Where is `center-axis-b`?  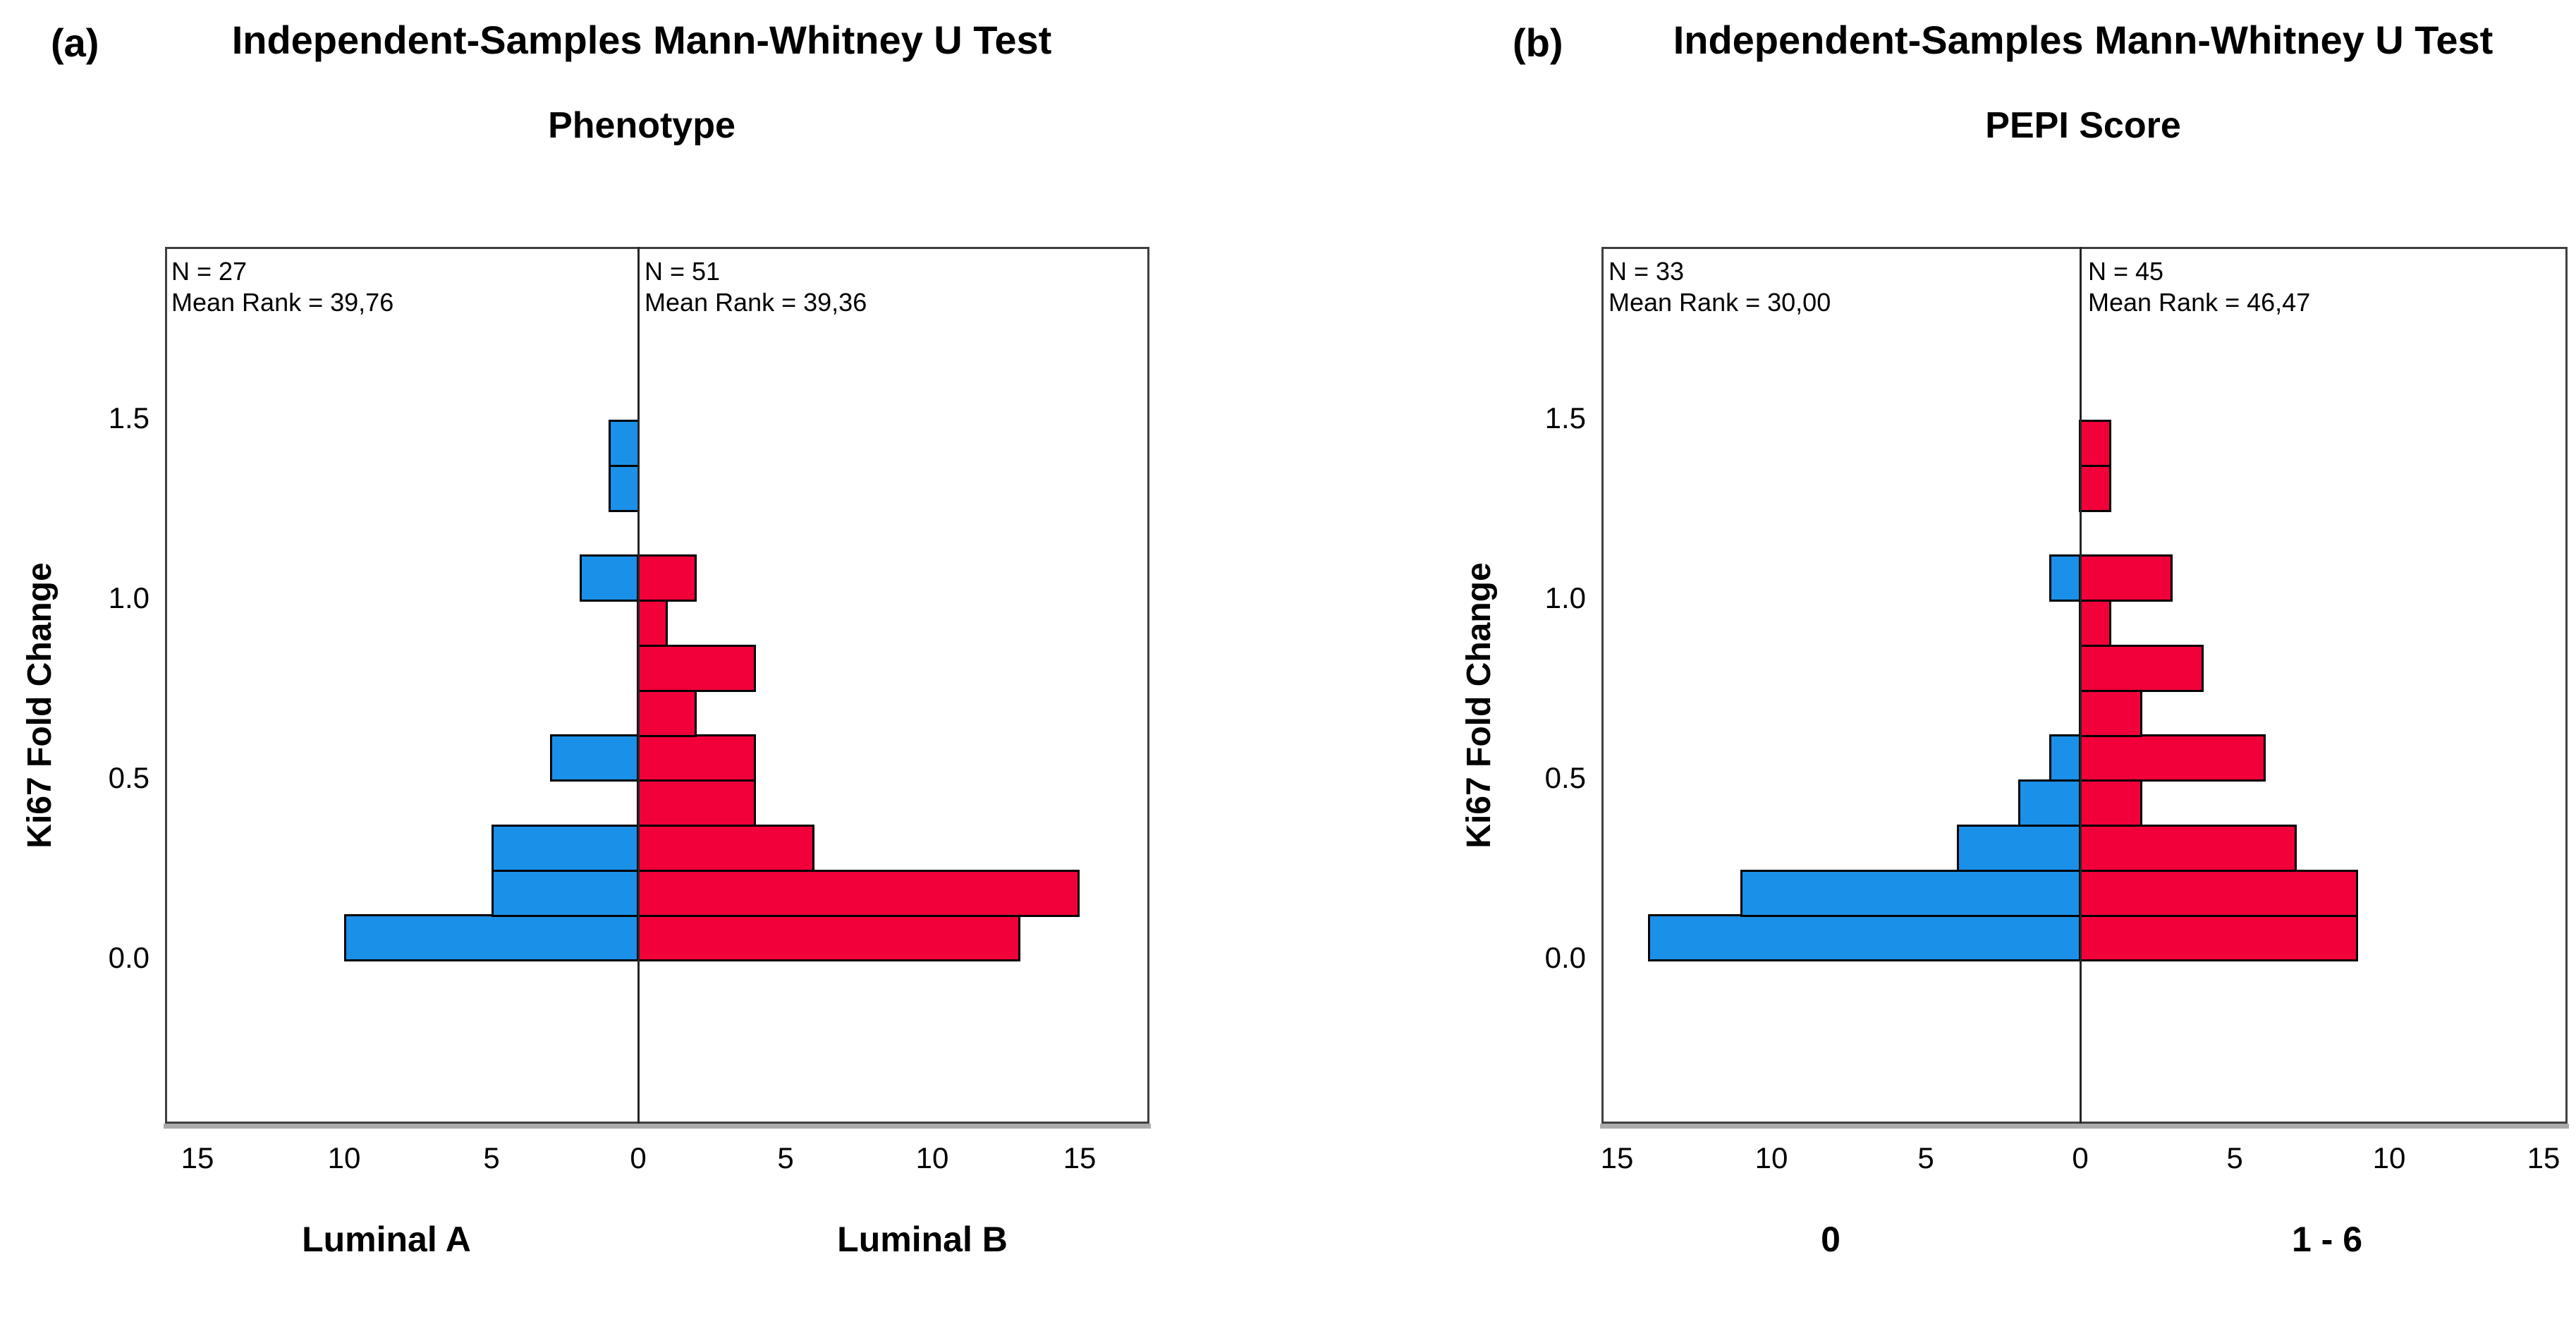 center-axis-b is located at coordinates (2081, 685).